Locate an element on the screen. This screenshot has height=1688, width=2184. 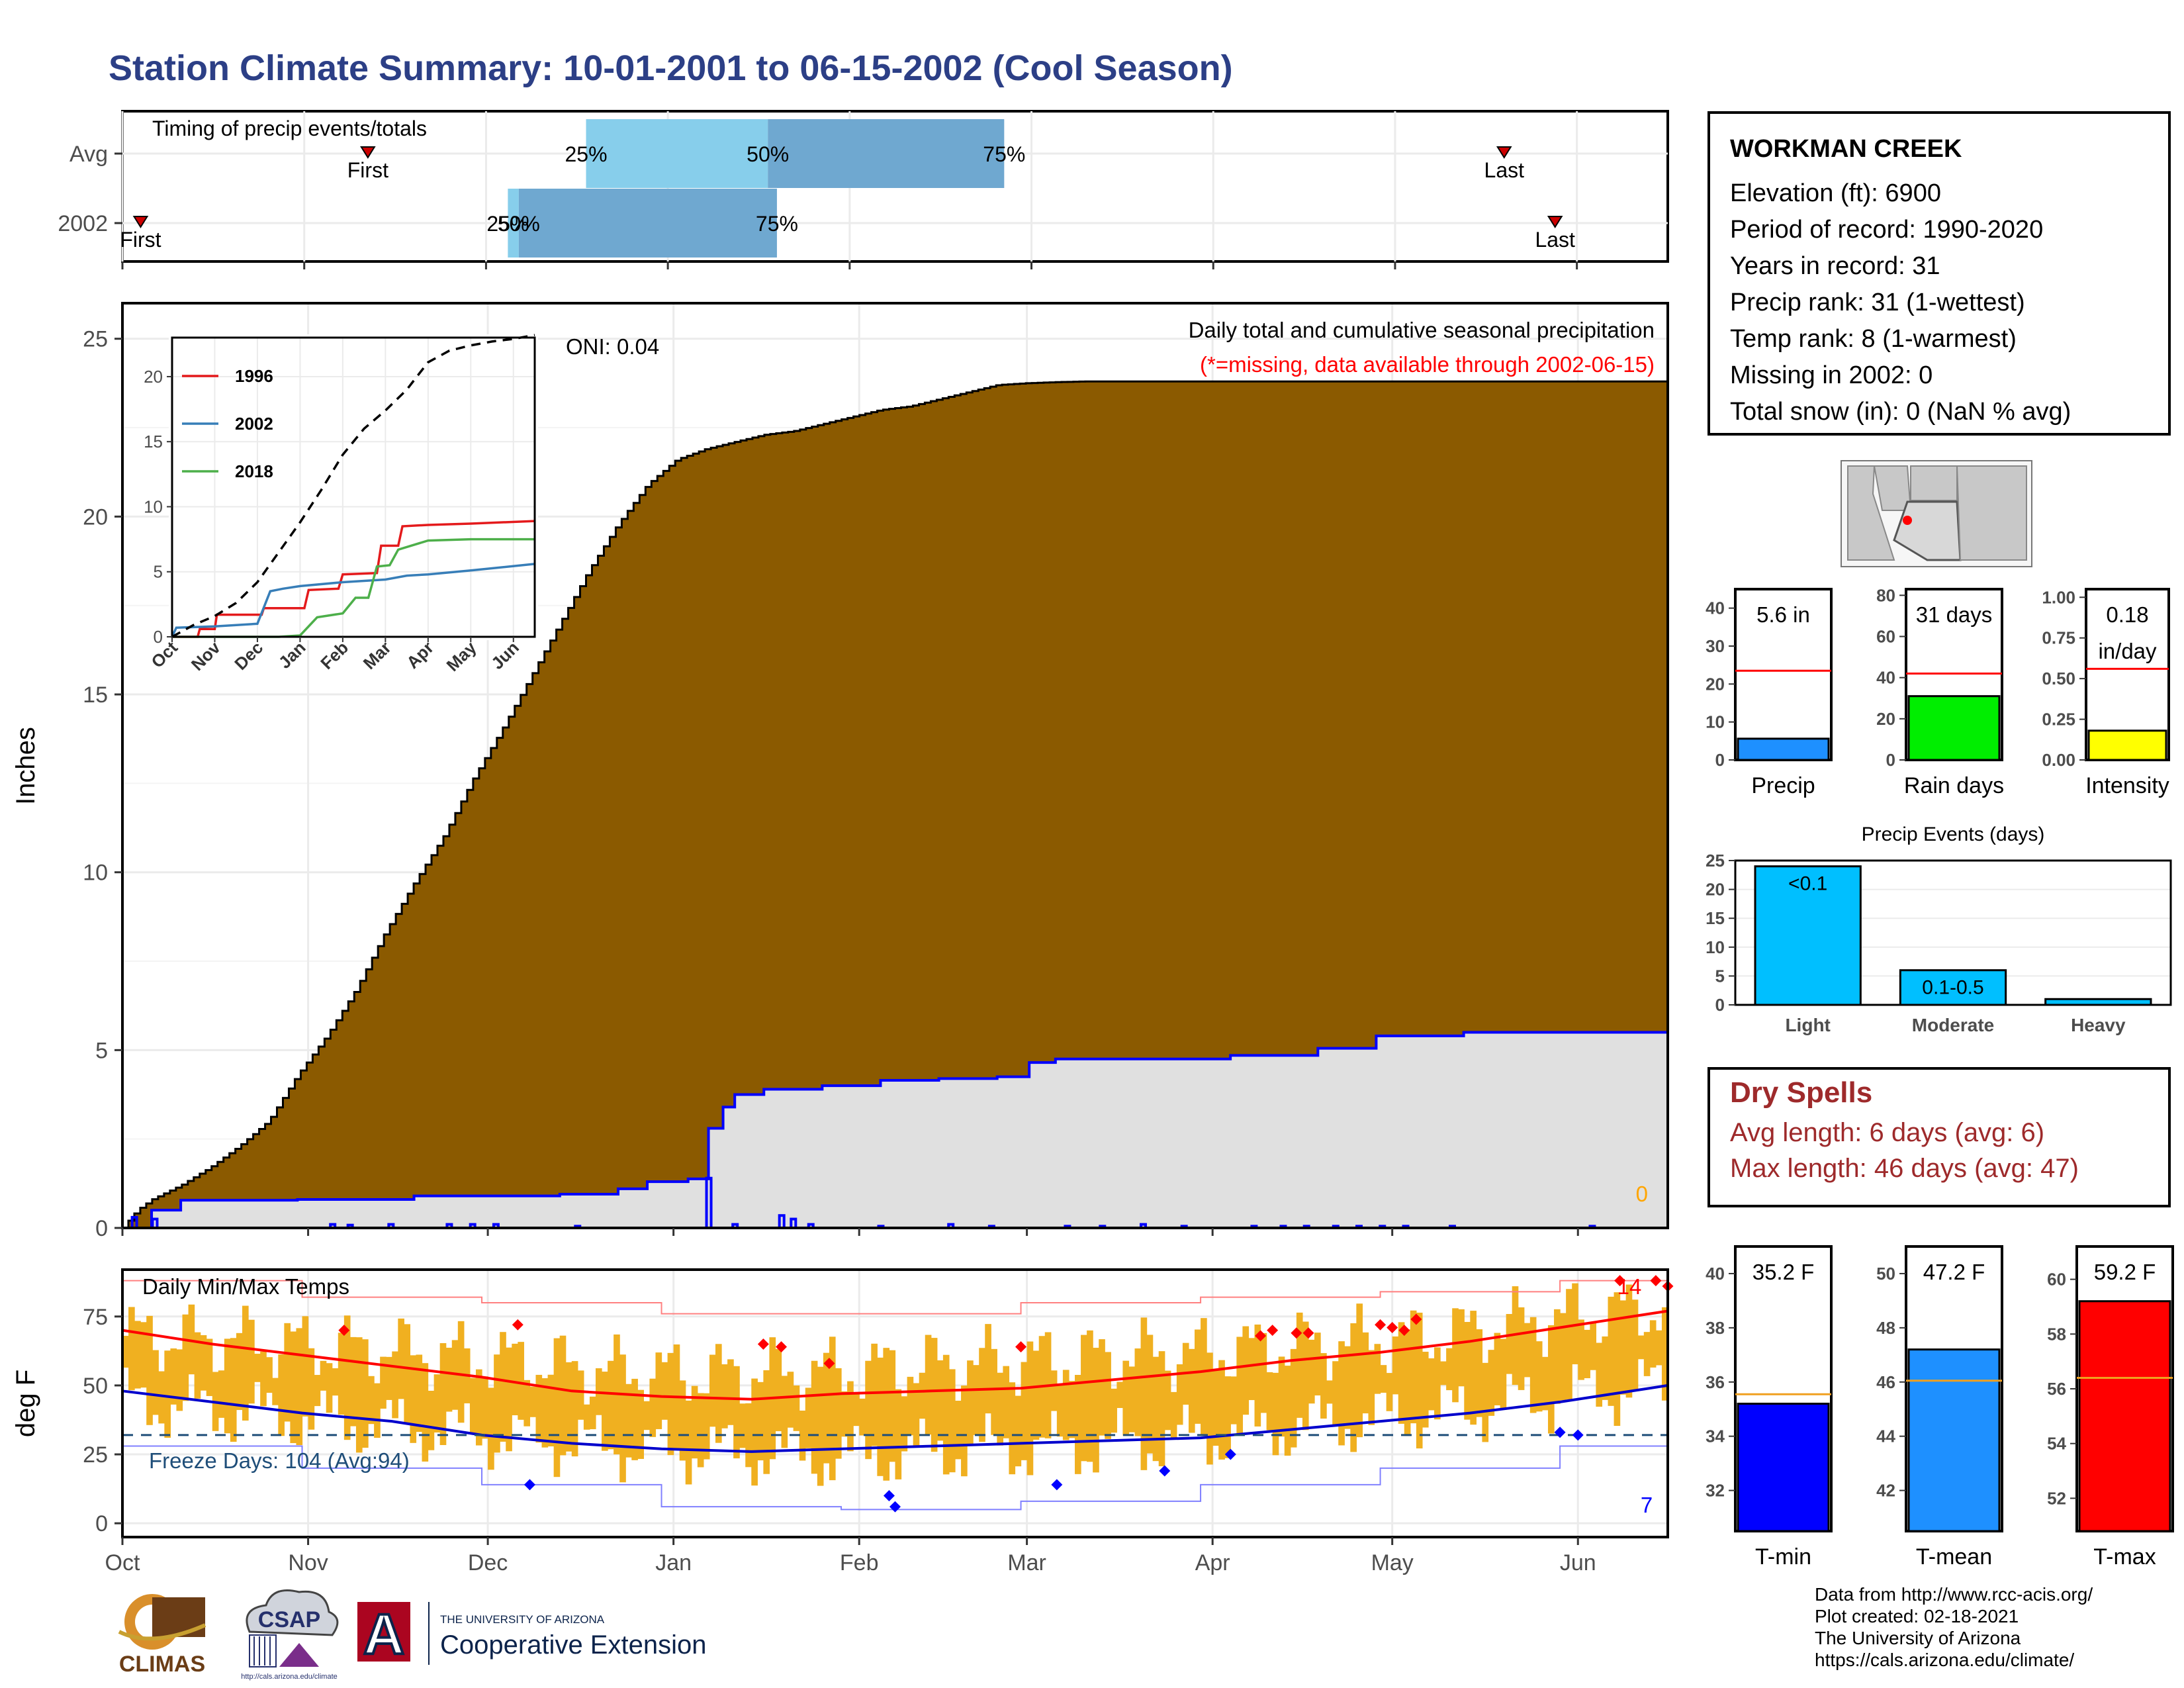
timing-q50-label: 50% is located at coordinates (519, 224).